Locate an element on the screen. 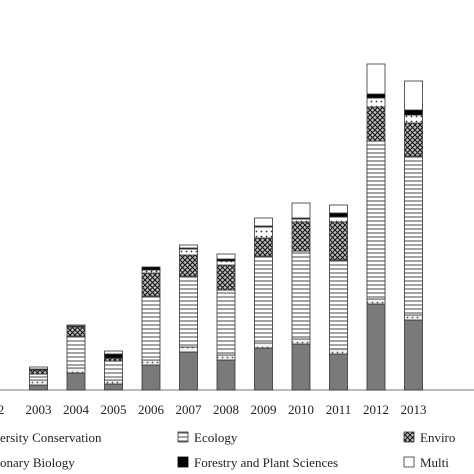  bar-segment-multi-2011 is located at coordinates (338, 209).